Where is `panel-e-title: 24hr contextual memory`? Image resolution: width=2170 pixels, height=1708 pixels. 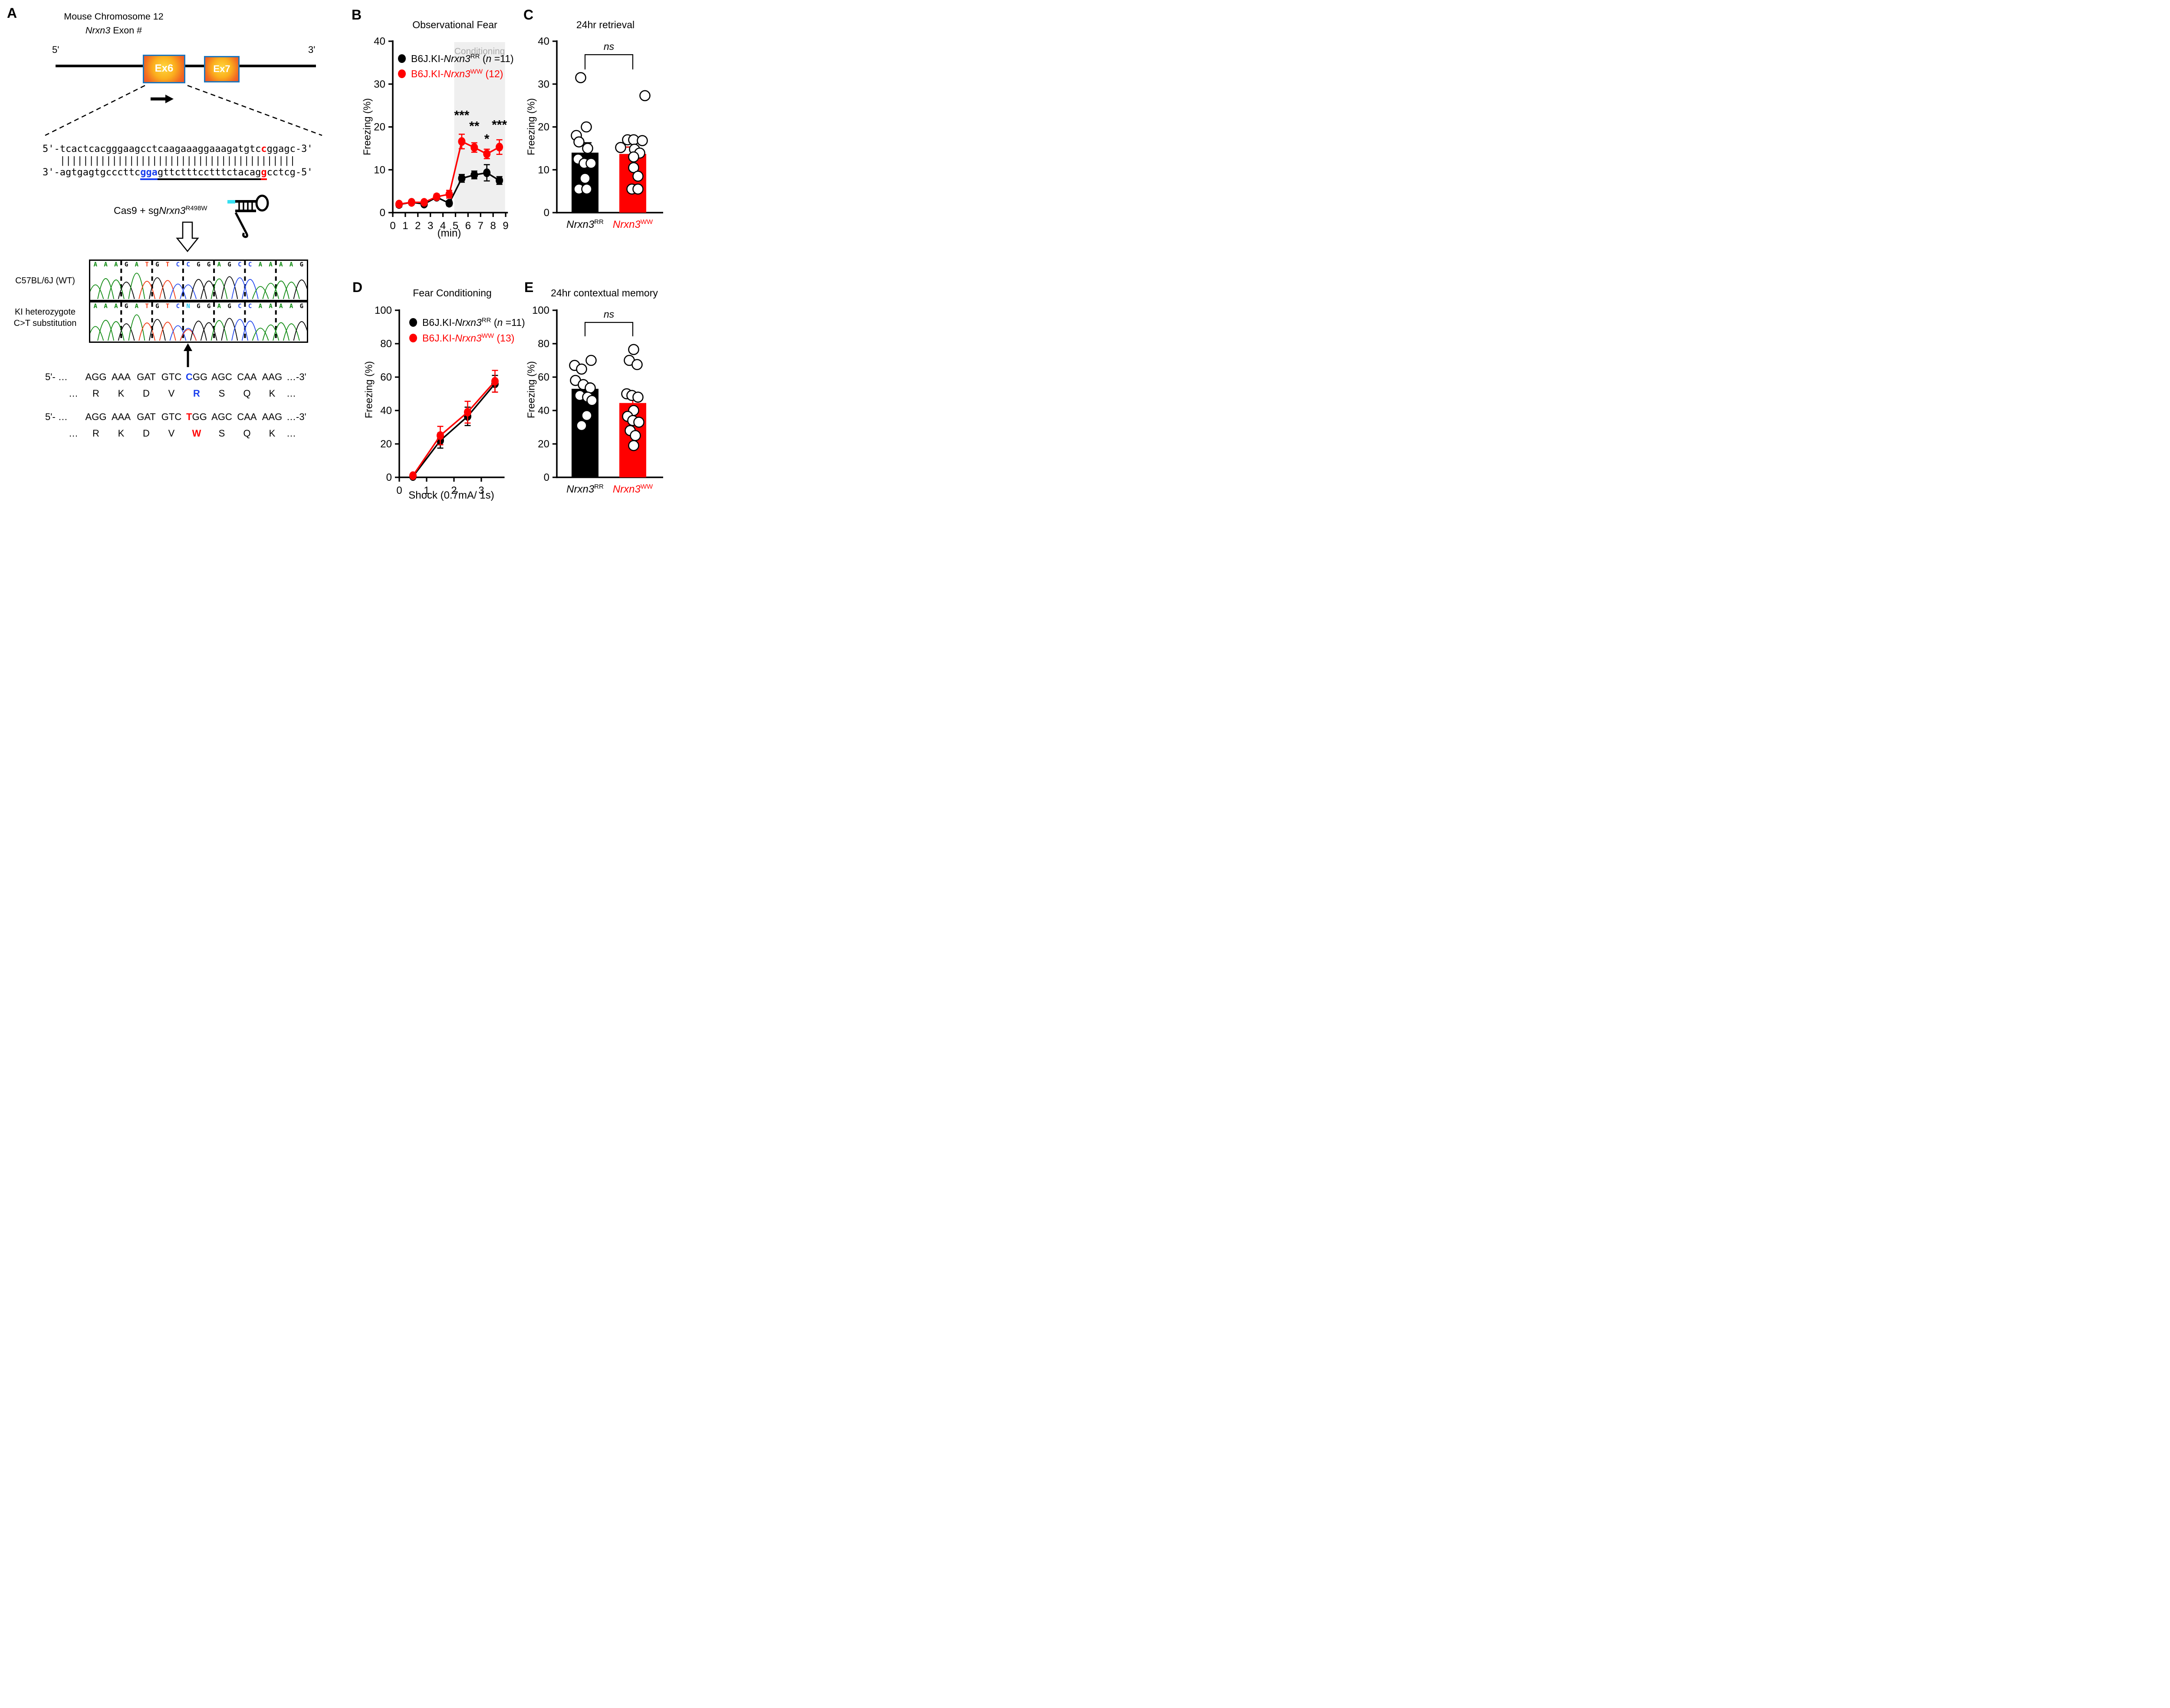 panel-e-title: 24hr contextual memory is located at coordinates (604, 293).